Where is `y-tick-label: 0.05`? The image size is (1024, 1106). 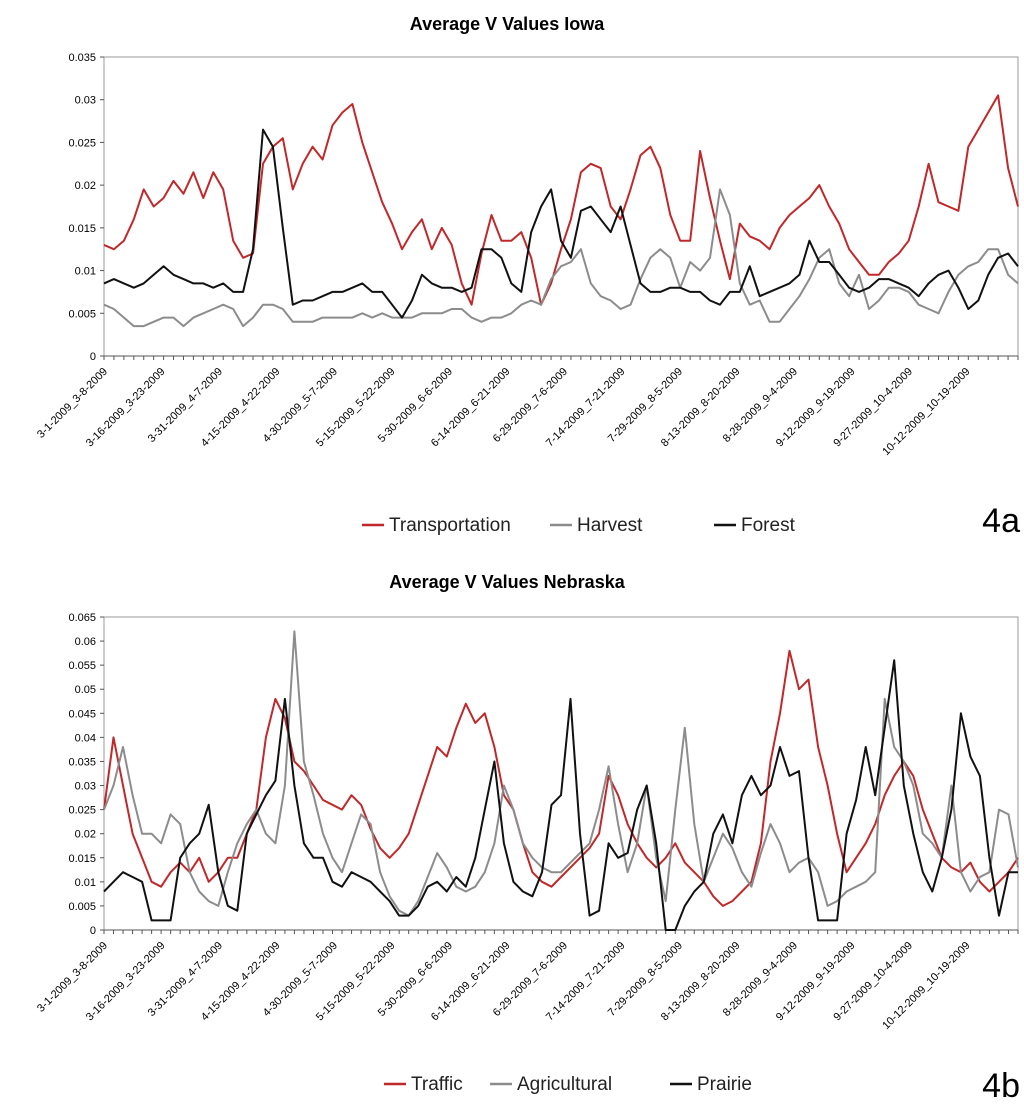 y-tick-label: 0.05 is located at coordinates (85, 690).